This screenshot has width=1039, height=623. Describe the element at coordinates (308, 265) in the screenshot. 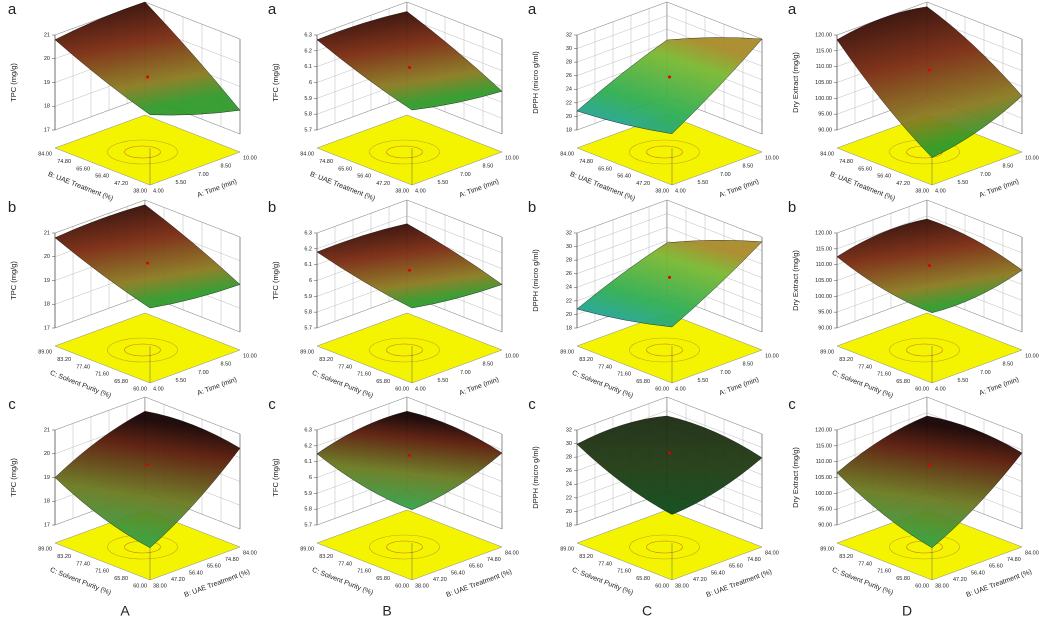

I see `z-tick-label: 6.1` at that location.